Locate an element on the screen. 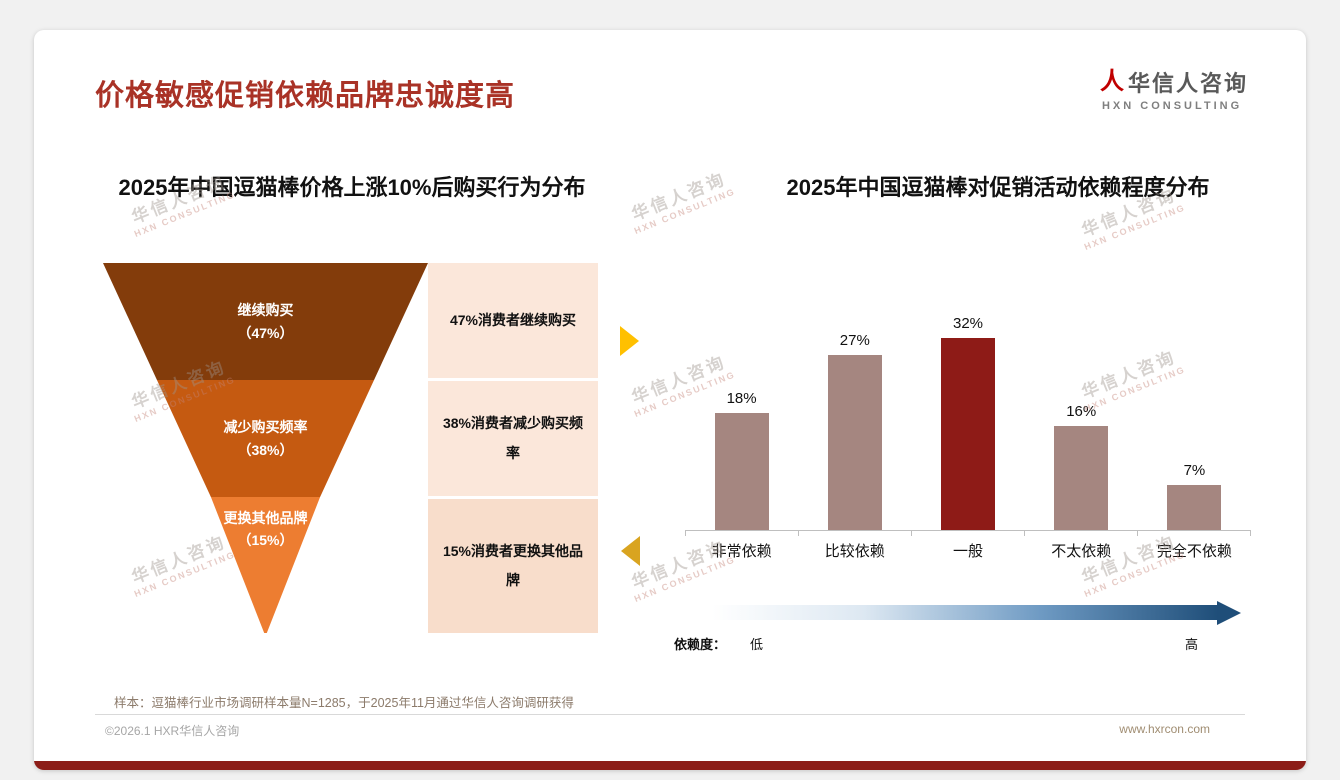  funnel-chart-title: 2025年中国逗猫棒价格上涨10%后购买行为分布 is located at coordinates (352, 187).